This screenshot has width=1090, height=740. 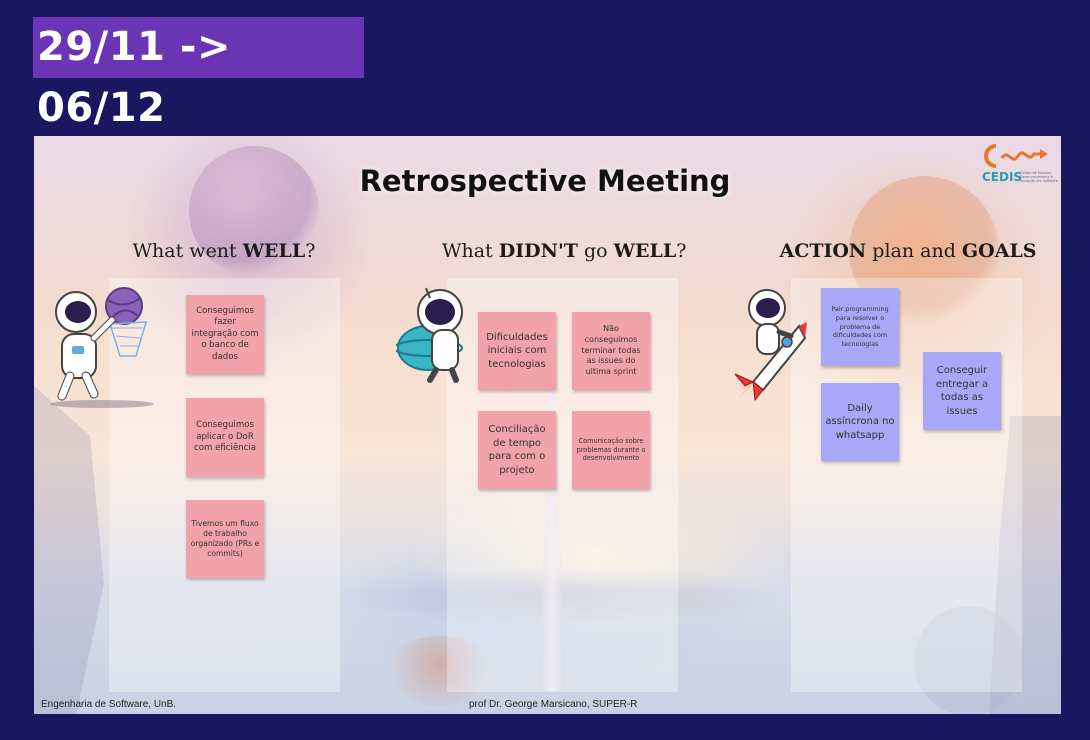 I want to click on sticky-note: Conseguir entregar a todas as issues, so click(x=962, y=391).